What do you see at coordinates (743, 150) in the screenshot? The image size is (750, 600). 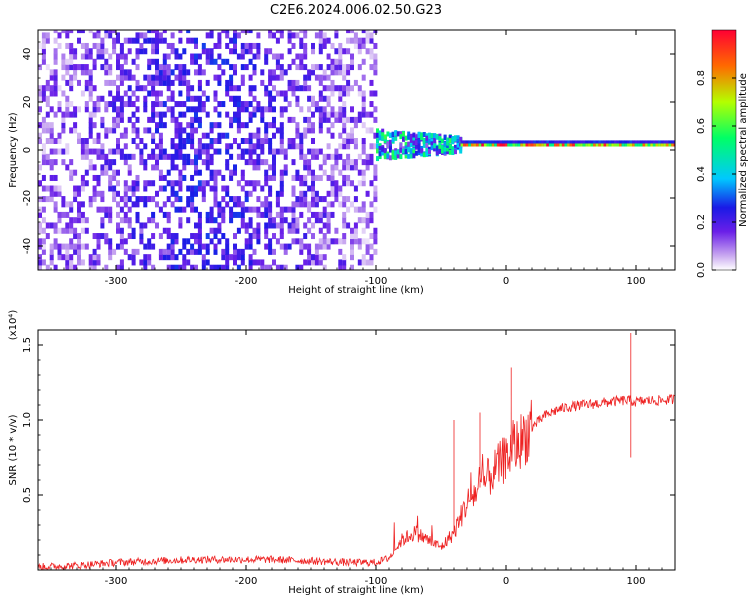 I see `colorbar-label: Normalized spectral amplitude` at bounding box center [743, 150].